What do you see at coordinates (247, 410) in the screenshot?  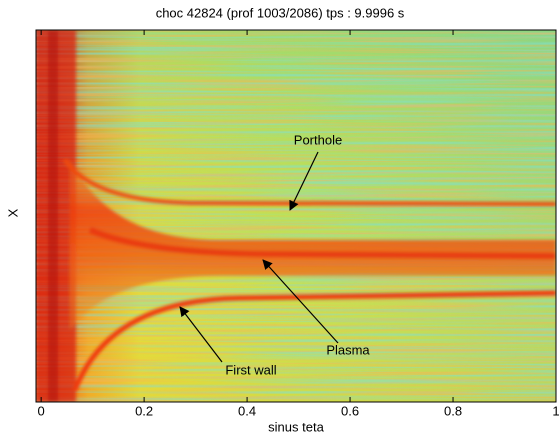 I see `x-tick-label: 0.4` at bounding box center [247, 410].